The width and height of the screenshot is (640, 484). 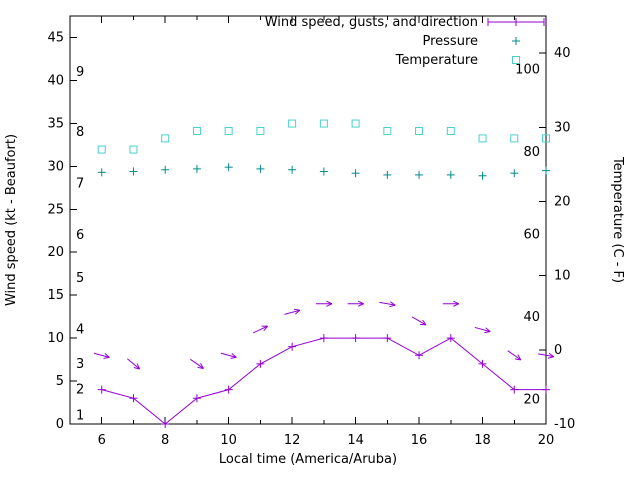 I want to click on svg-text: -10, so click(x=564, y=424).